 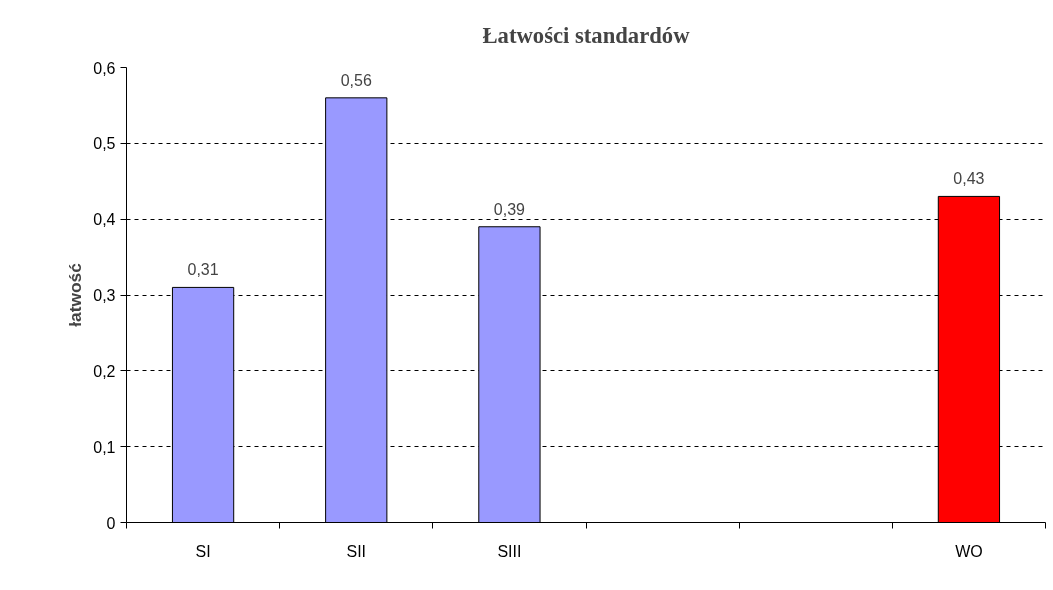 What do you see at coordinates (356, 80) in the screenshot?
I see `data-label: 0,56` at bounding box center [356, 80].